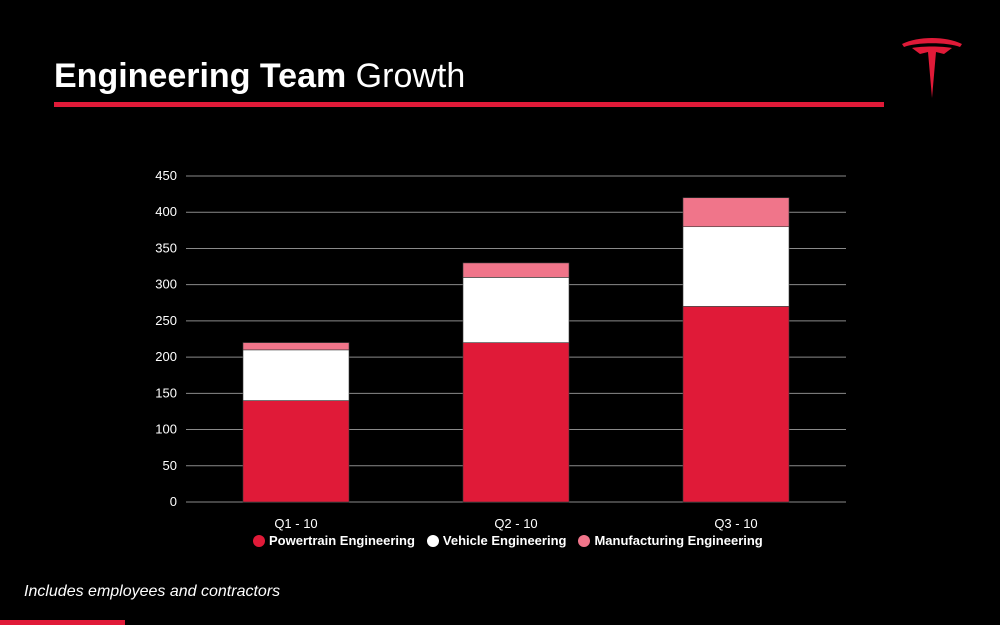  What do you see at coordinates (735, 523) in the screenshot?
I see `x-tick-label: Q3 - 10` at bounding box center [735, 523].